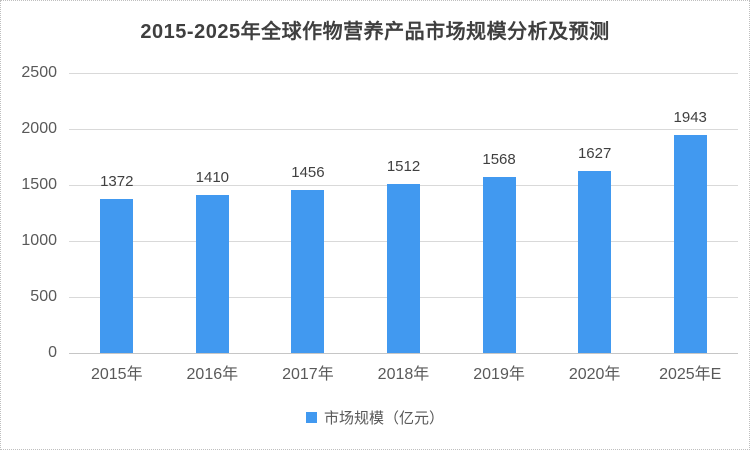 Image resolution: width=752 pixels, height=452 pixels. I want to click on bar-value-label: 1943, so click(690, 118).